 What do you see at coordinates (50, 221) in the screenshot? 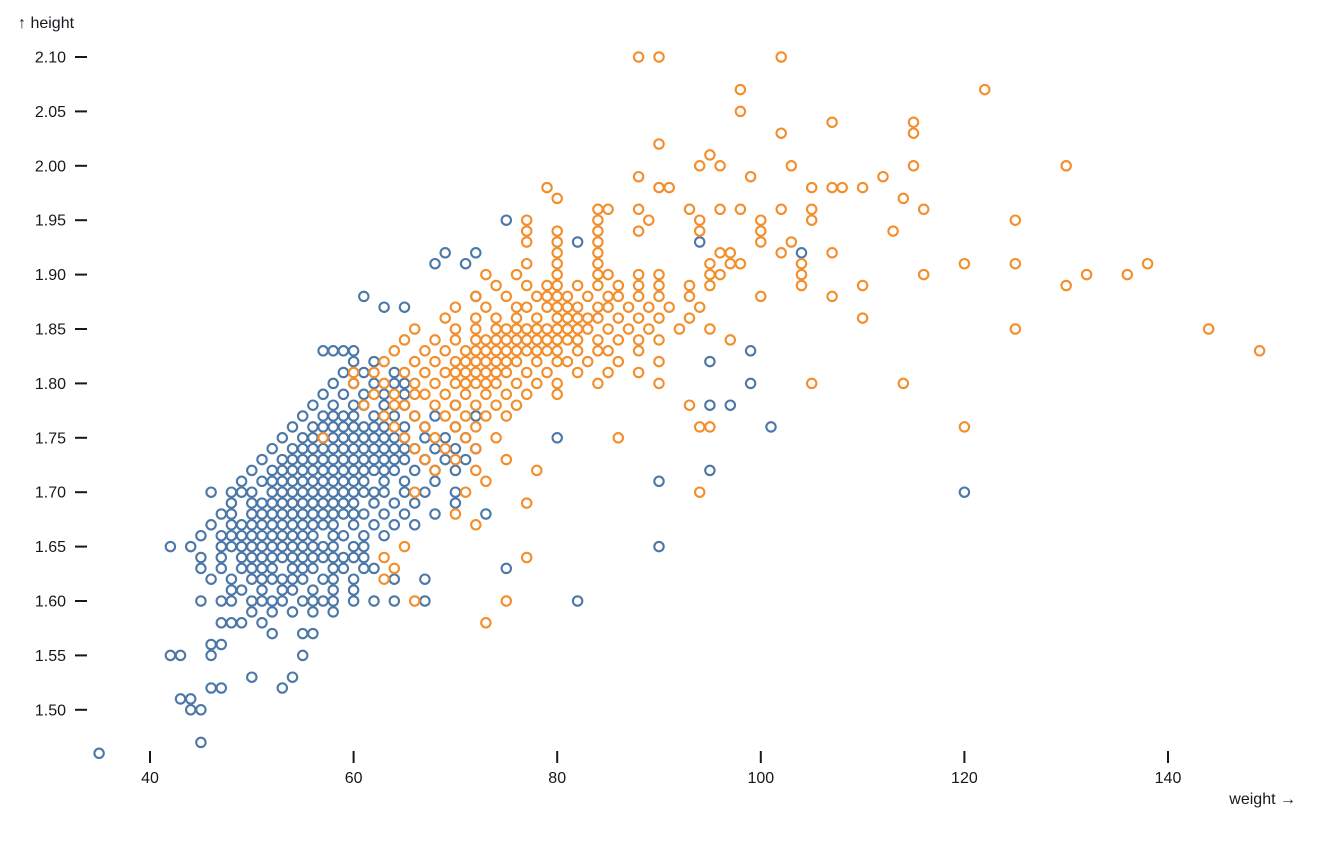
I see `y-tick-label: 1.95` at bounding box center [50, 221].